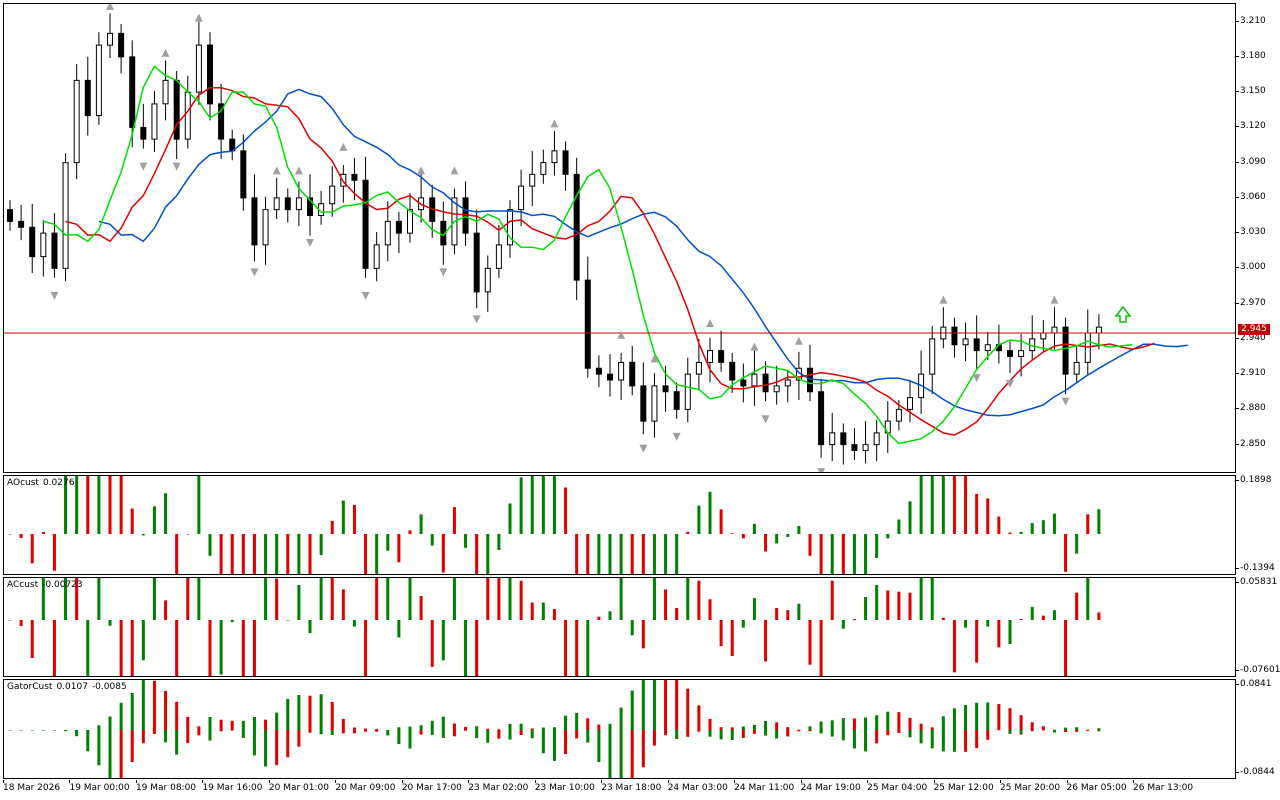 This screenshot has width=1280, height=800. Describe the element at coordinates (619, 627) in the screenshot. I see `ac-indicator-pane: ACcust -0.00723` at that location.